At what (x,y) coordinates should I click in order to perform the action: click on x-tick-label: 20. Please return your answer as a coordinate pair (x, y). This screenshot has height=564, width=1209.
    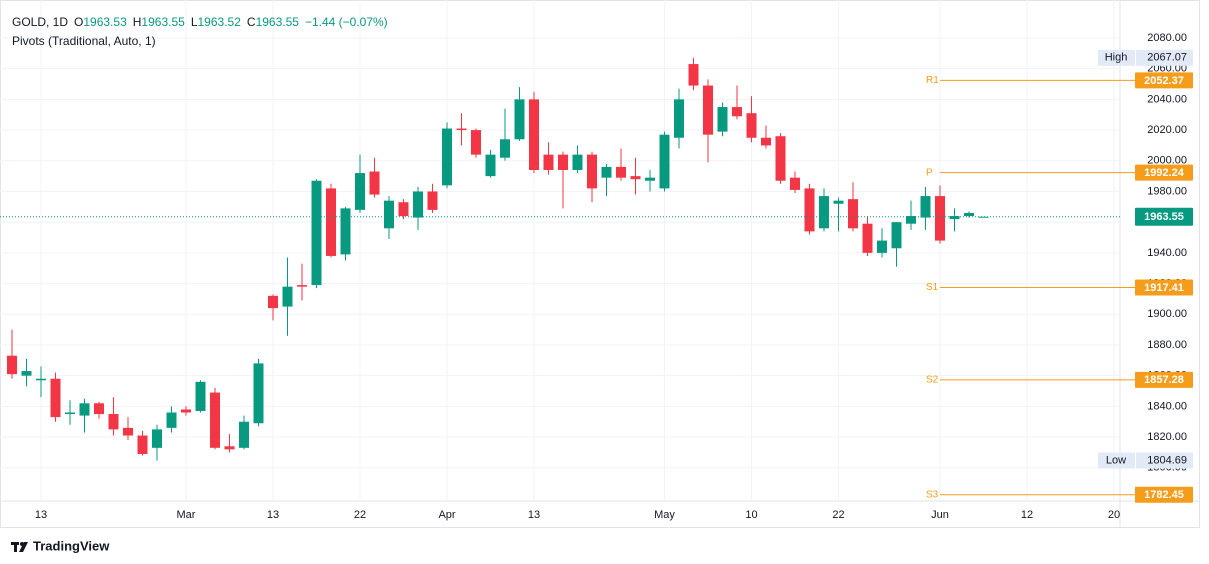
    Looking at the image, I should click on (1114, 515).